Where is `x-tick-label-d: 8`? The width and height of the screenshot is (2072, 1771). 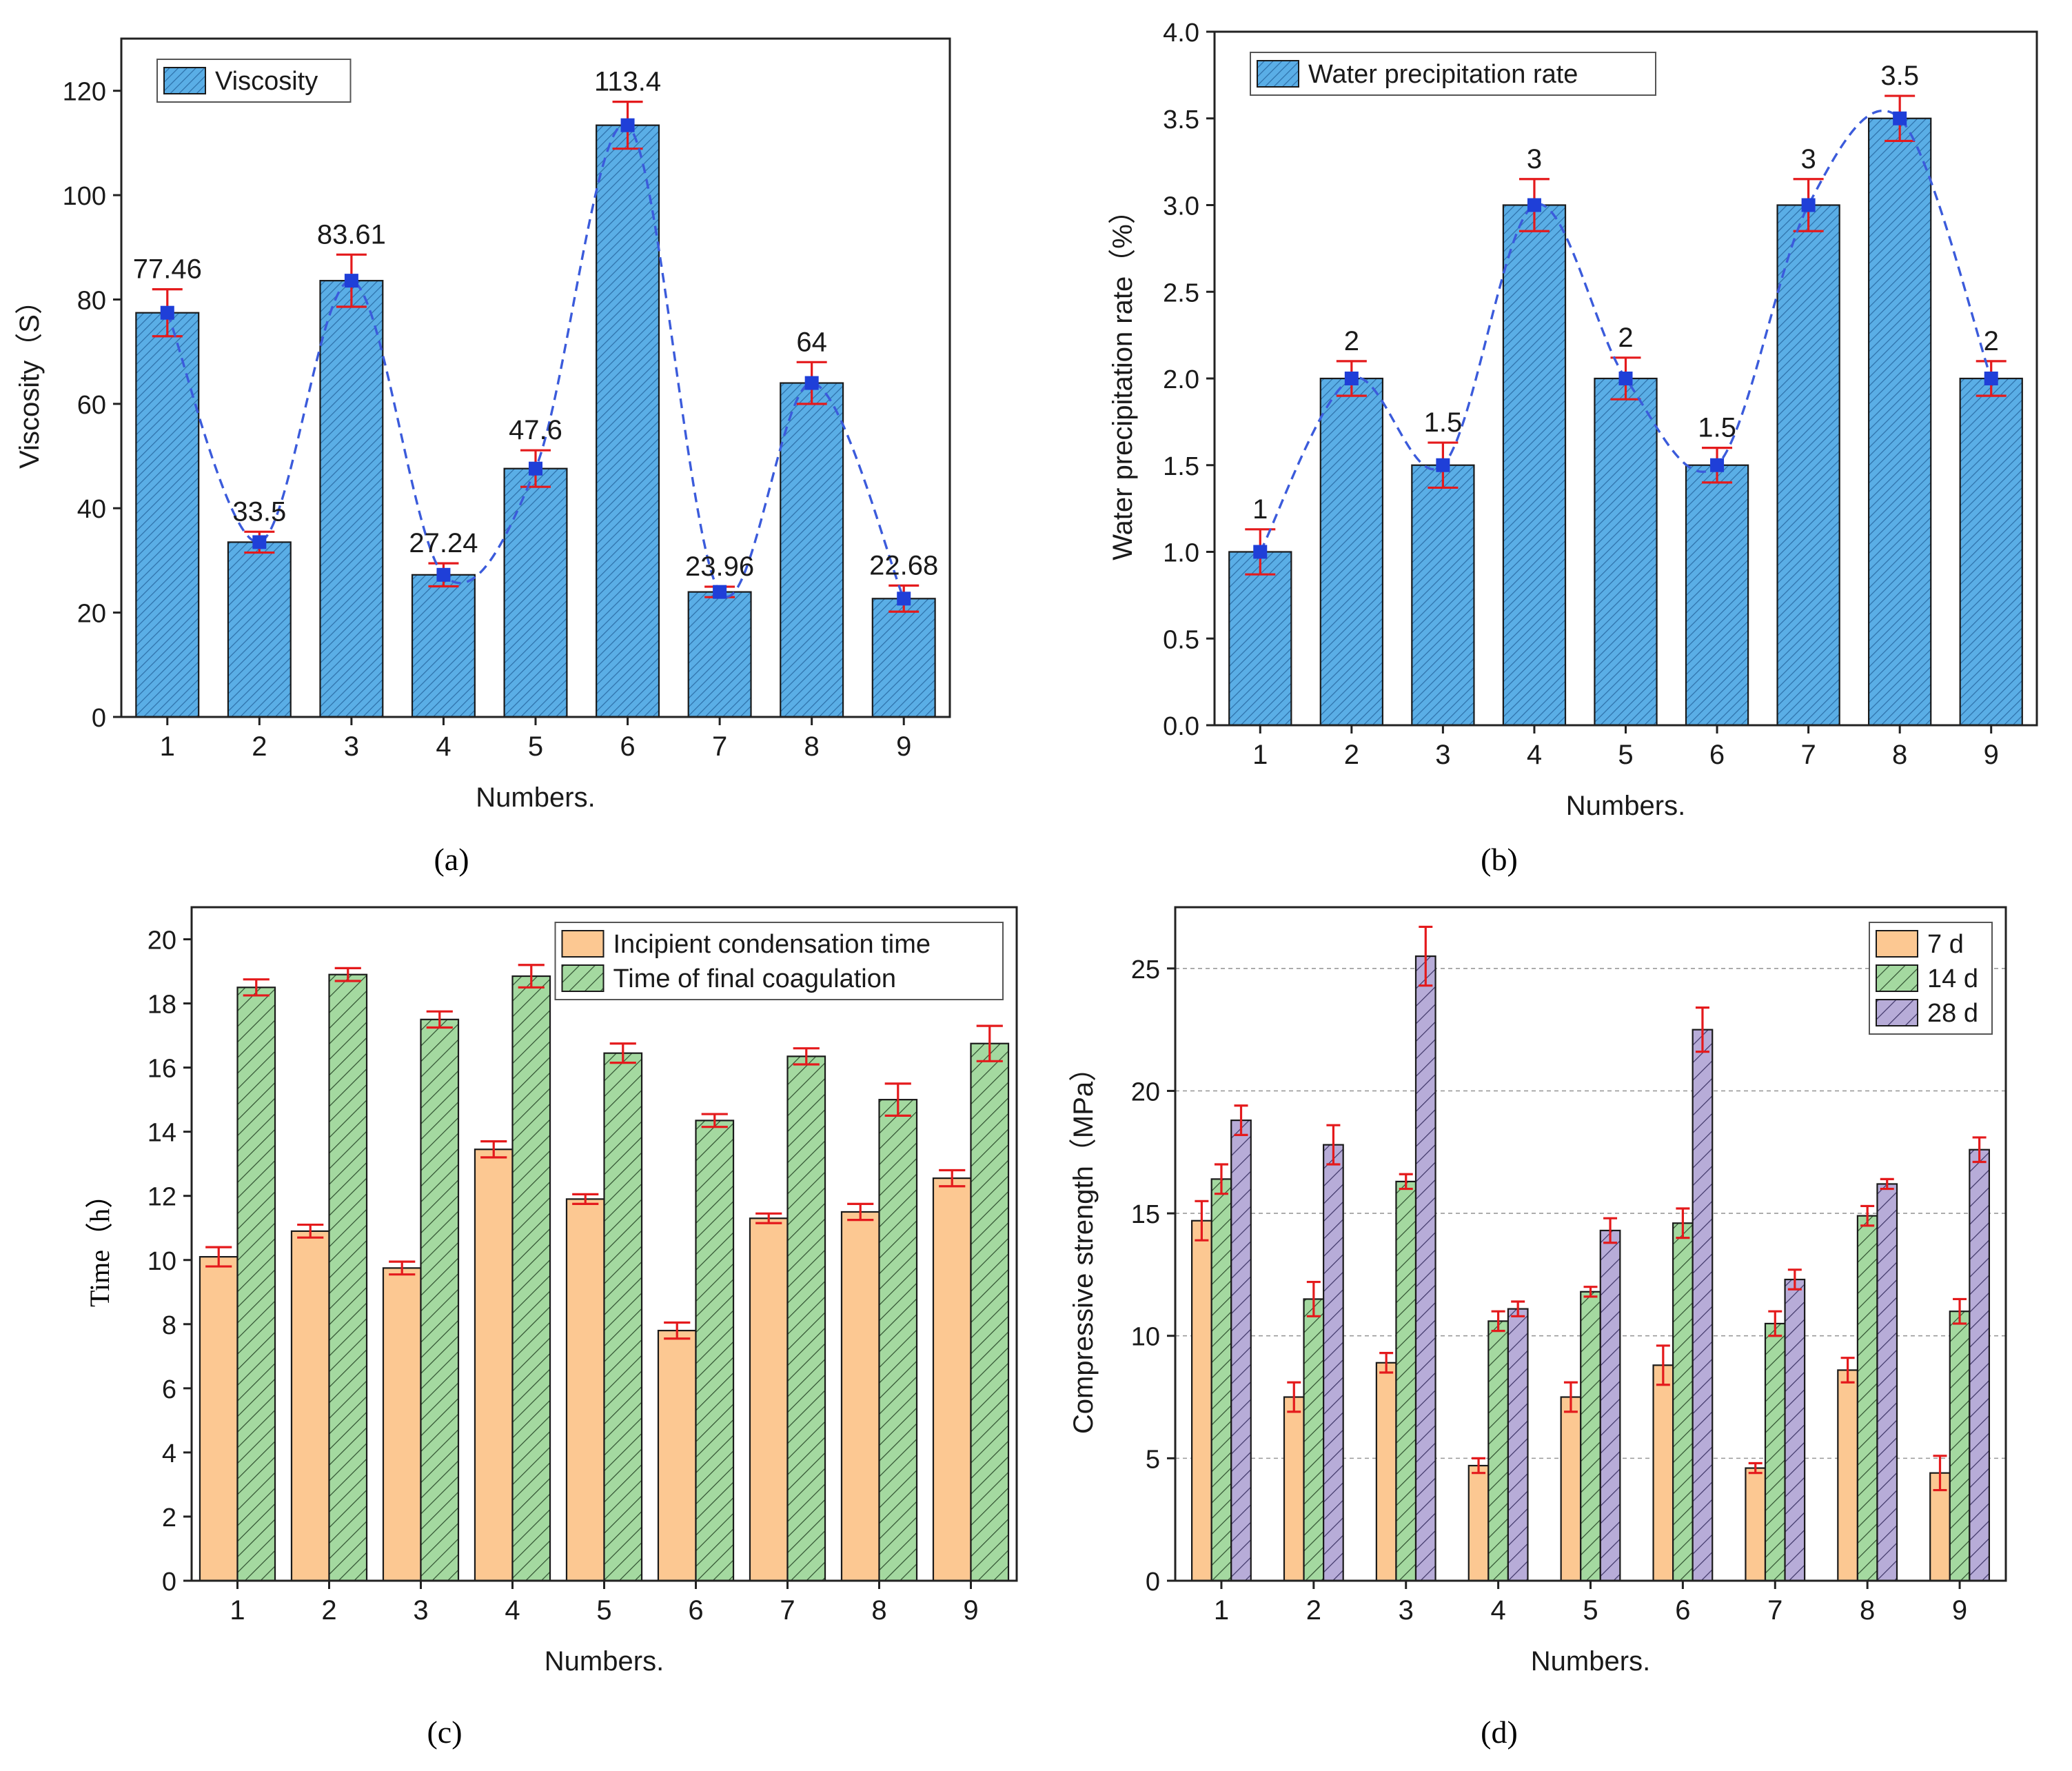 x-tick-label-d: 8 is located at coordinates (1867, 1610).